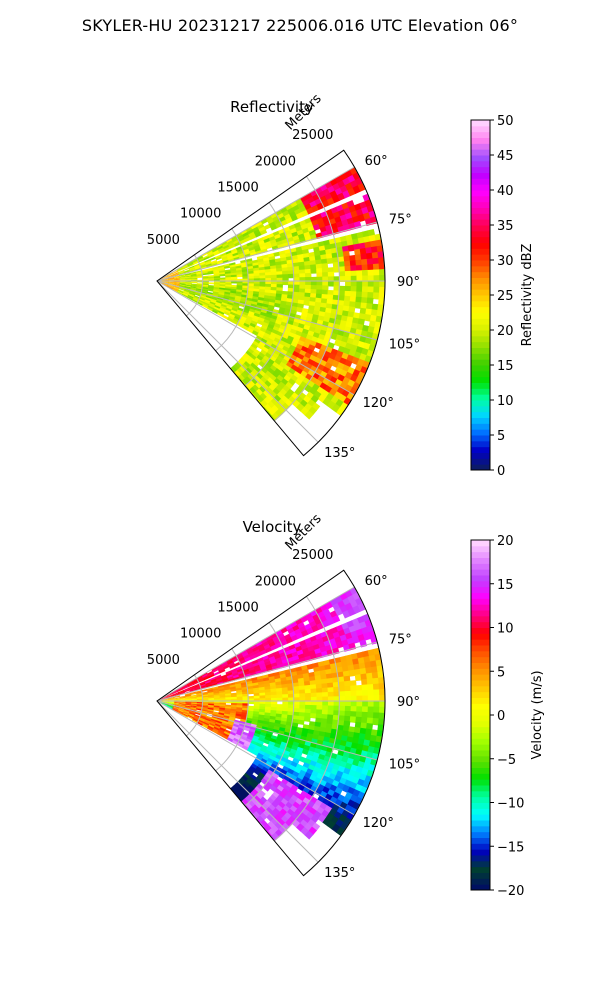 The image size is (600, 1000). Describe the element at coordinates (510, 891) in the screenshot. I see `colorbar-tick: −20` at that location.